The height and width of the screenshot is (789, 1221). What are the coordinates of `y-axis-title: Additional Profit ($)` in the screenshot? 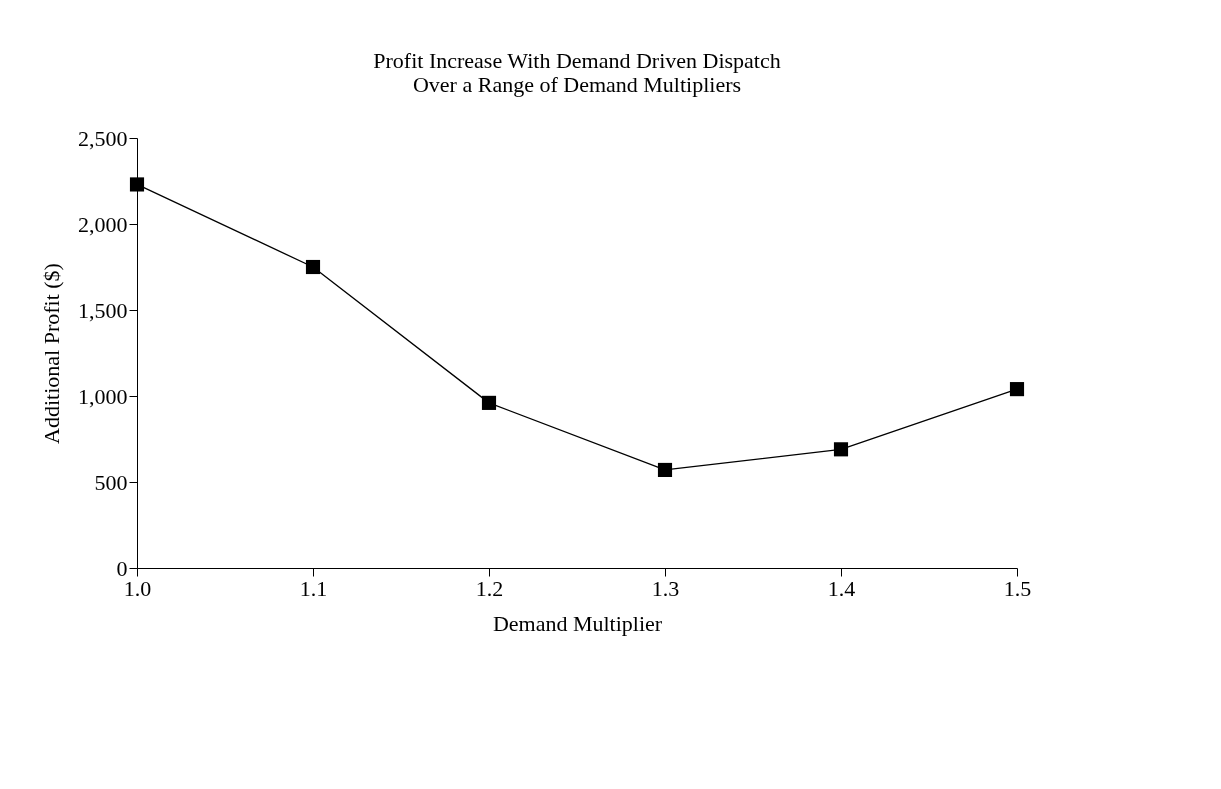 It's located at (51, 353).